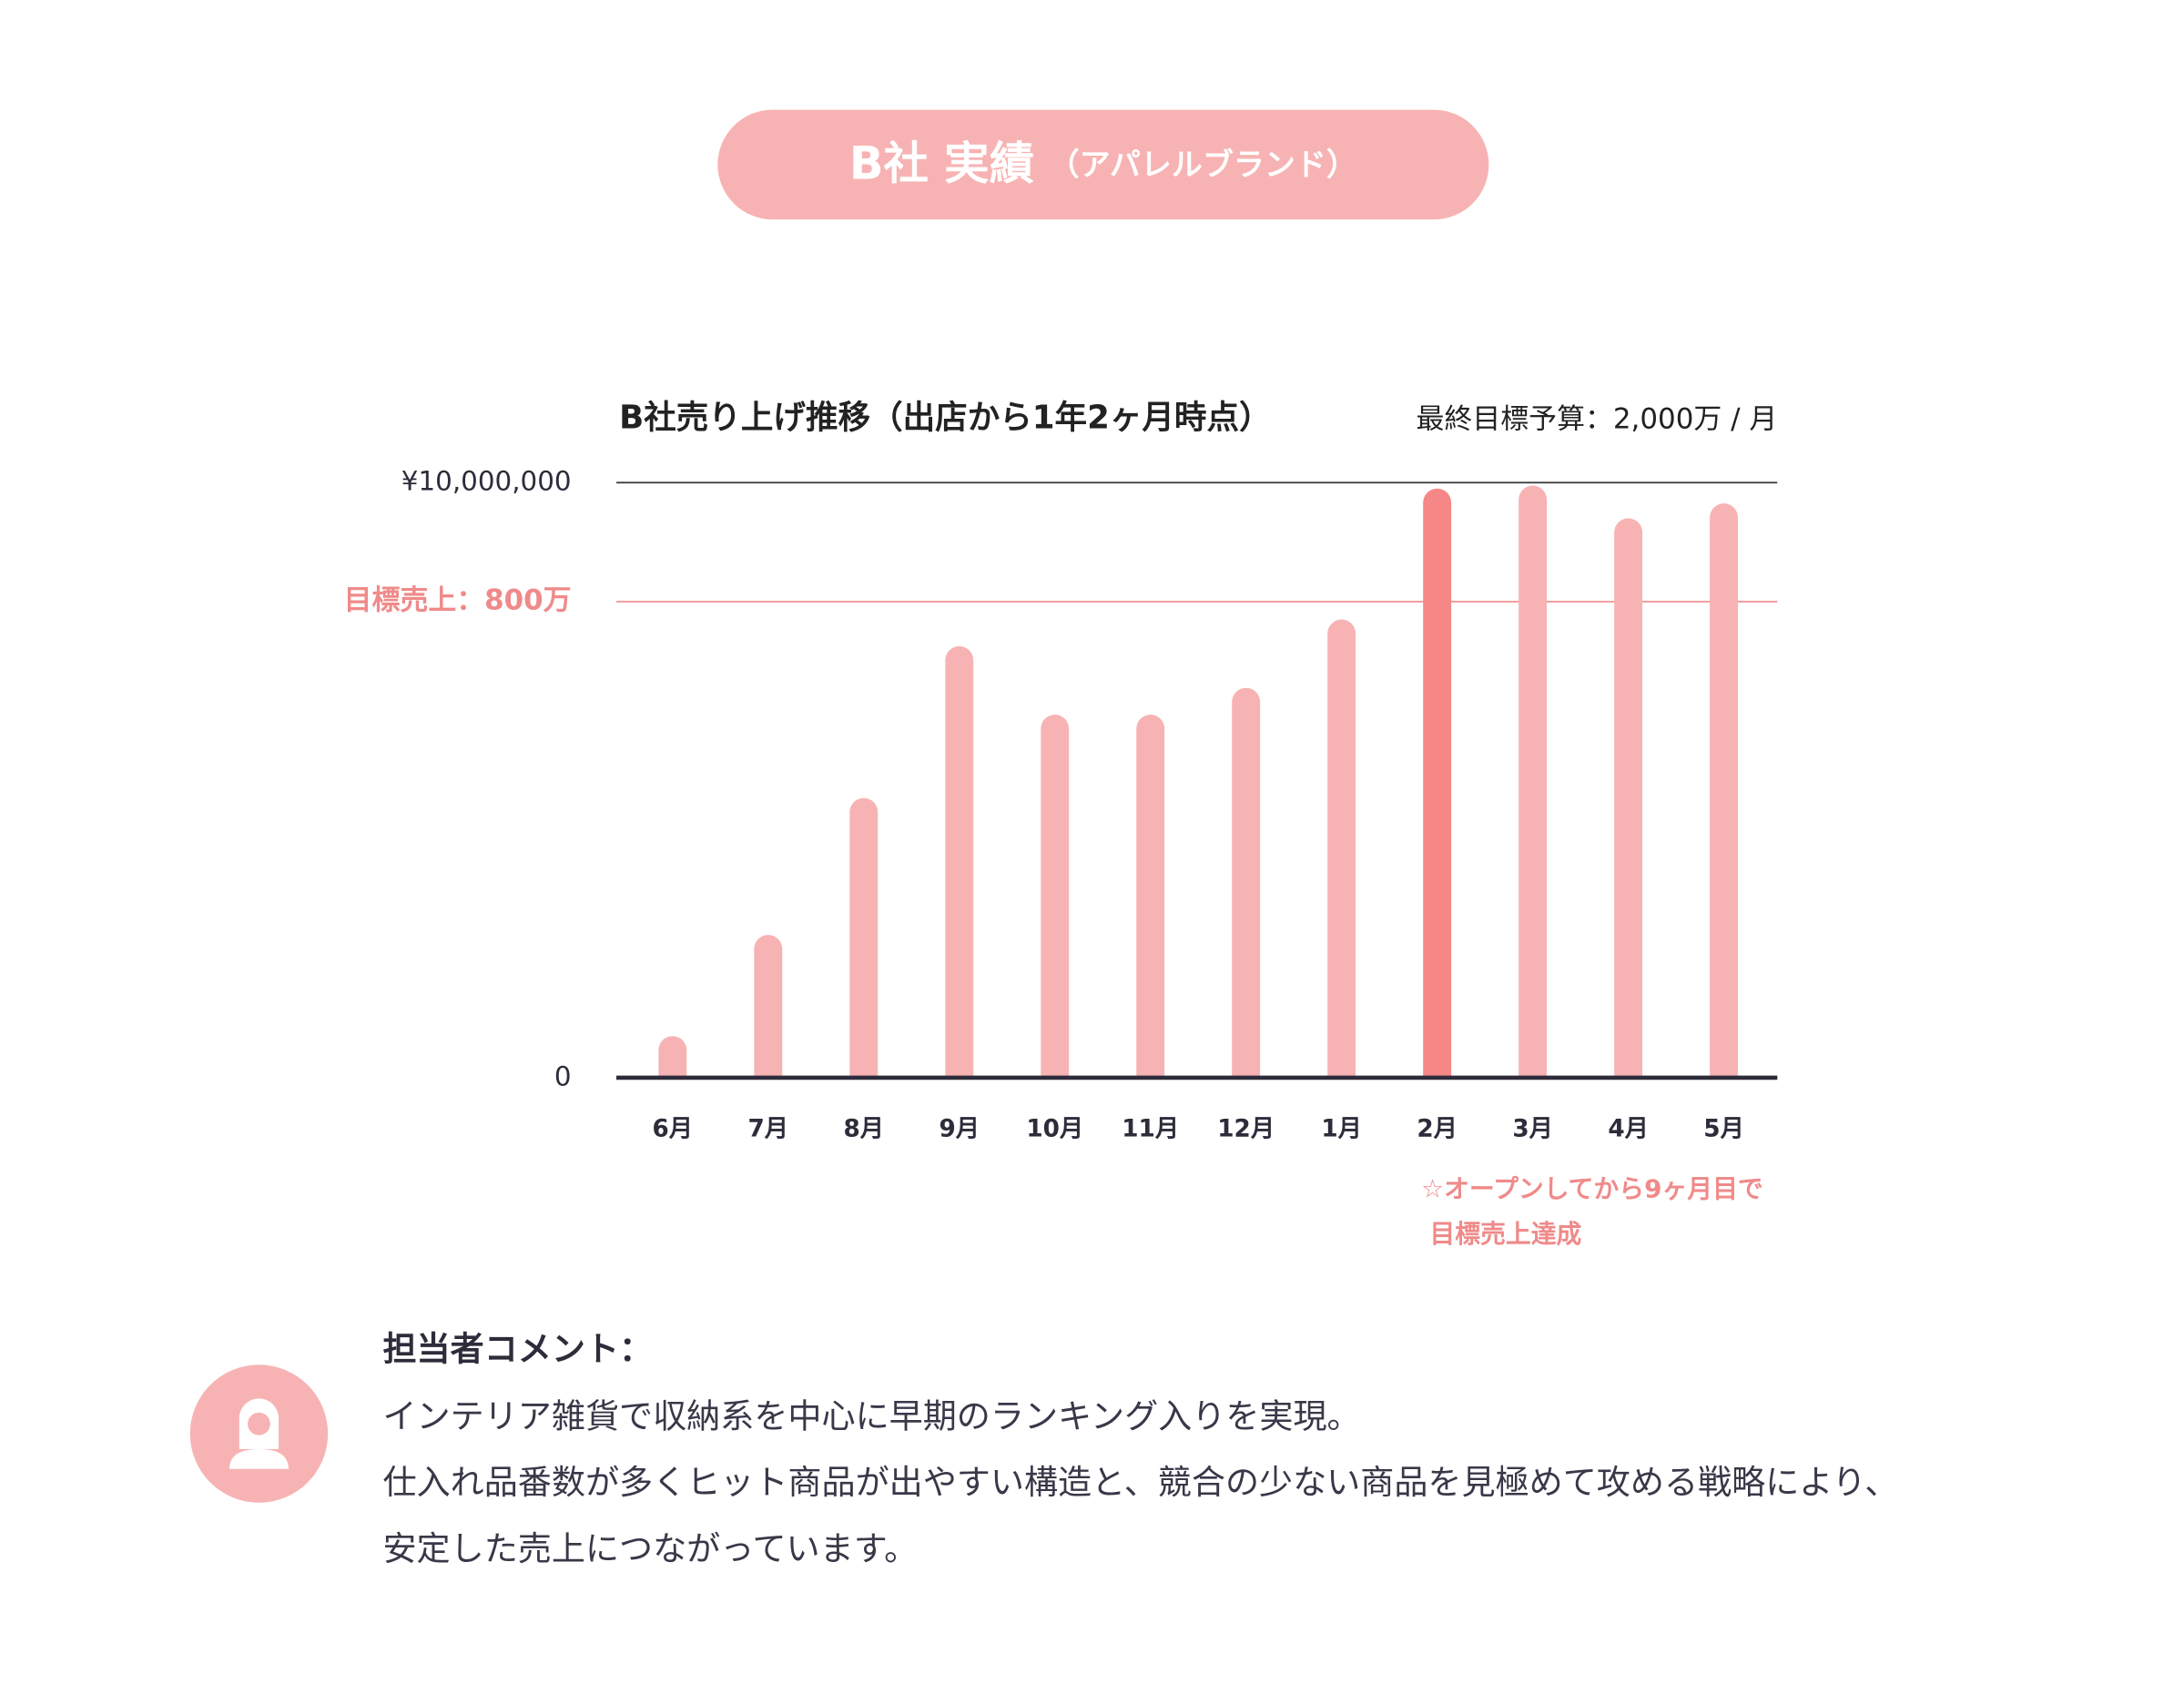  Describe the element at coordinates (1341, 1129) in the screenshot. I see `x-tick-label: 1月` at that location.